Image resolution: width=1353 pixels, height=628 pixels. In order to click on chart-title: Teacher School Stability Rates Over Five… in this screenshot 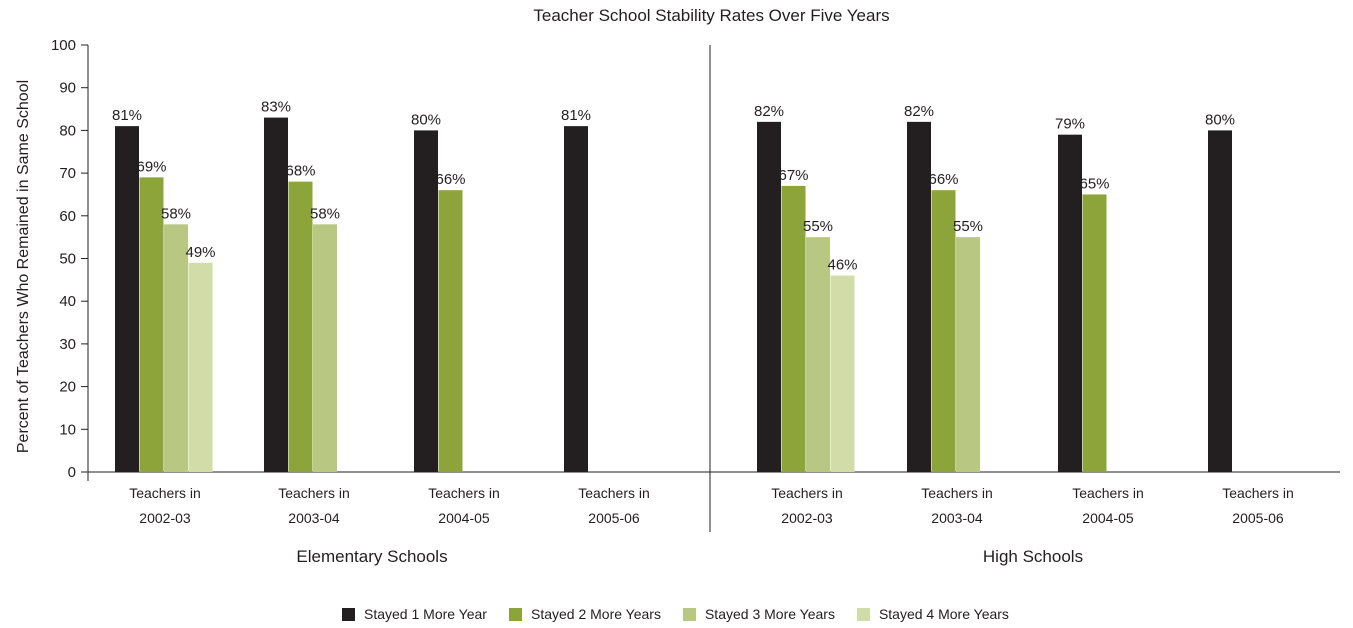, I will do `click(711, 15)`.